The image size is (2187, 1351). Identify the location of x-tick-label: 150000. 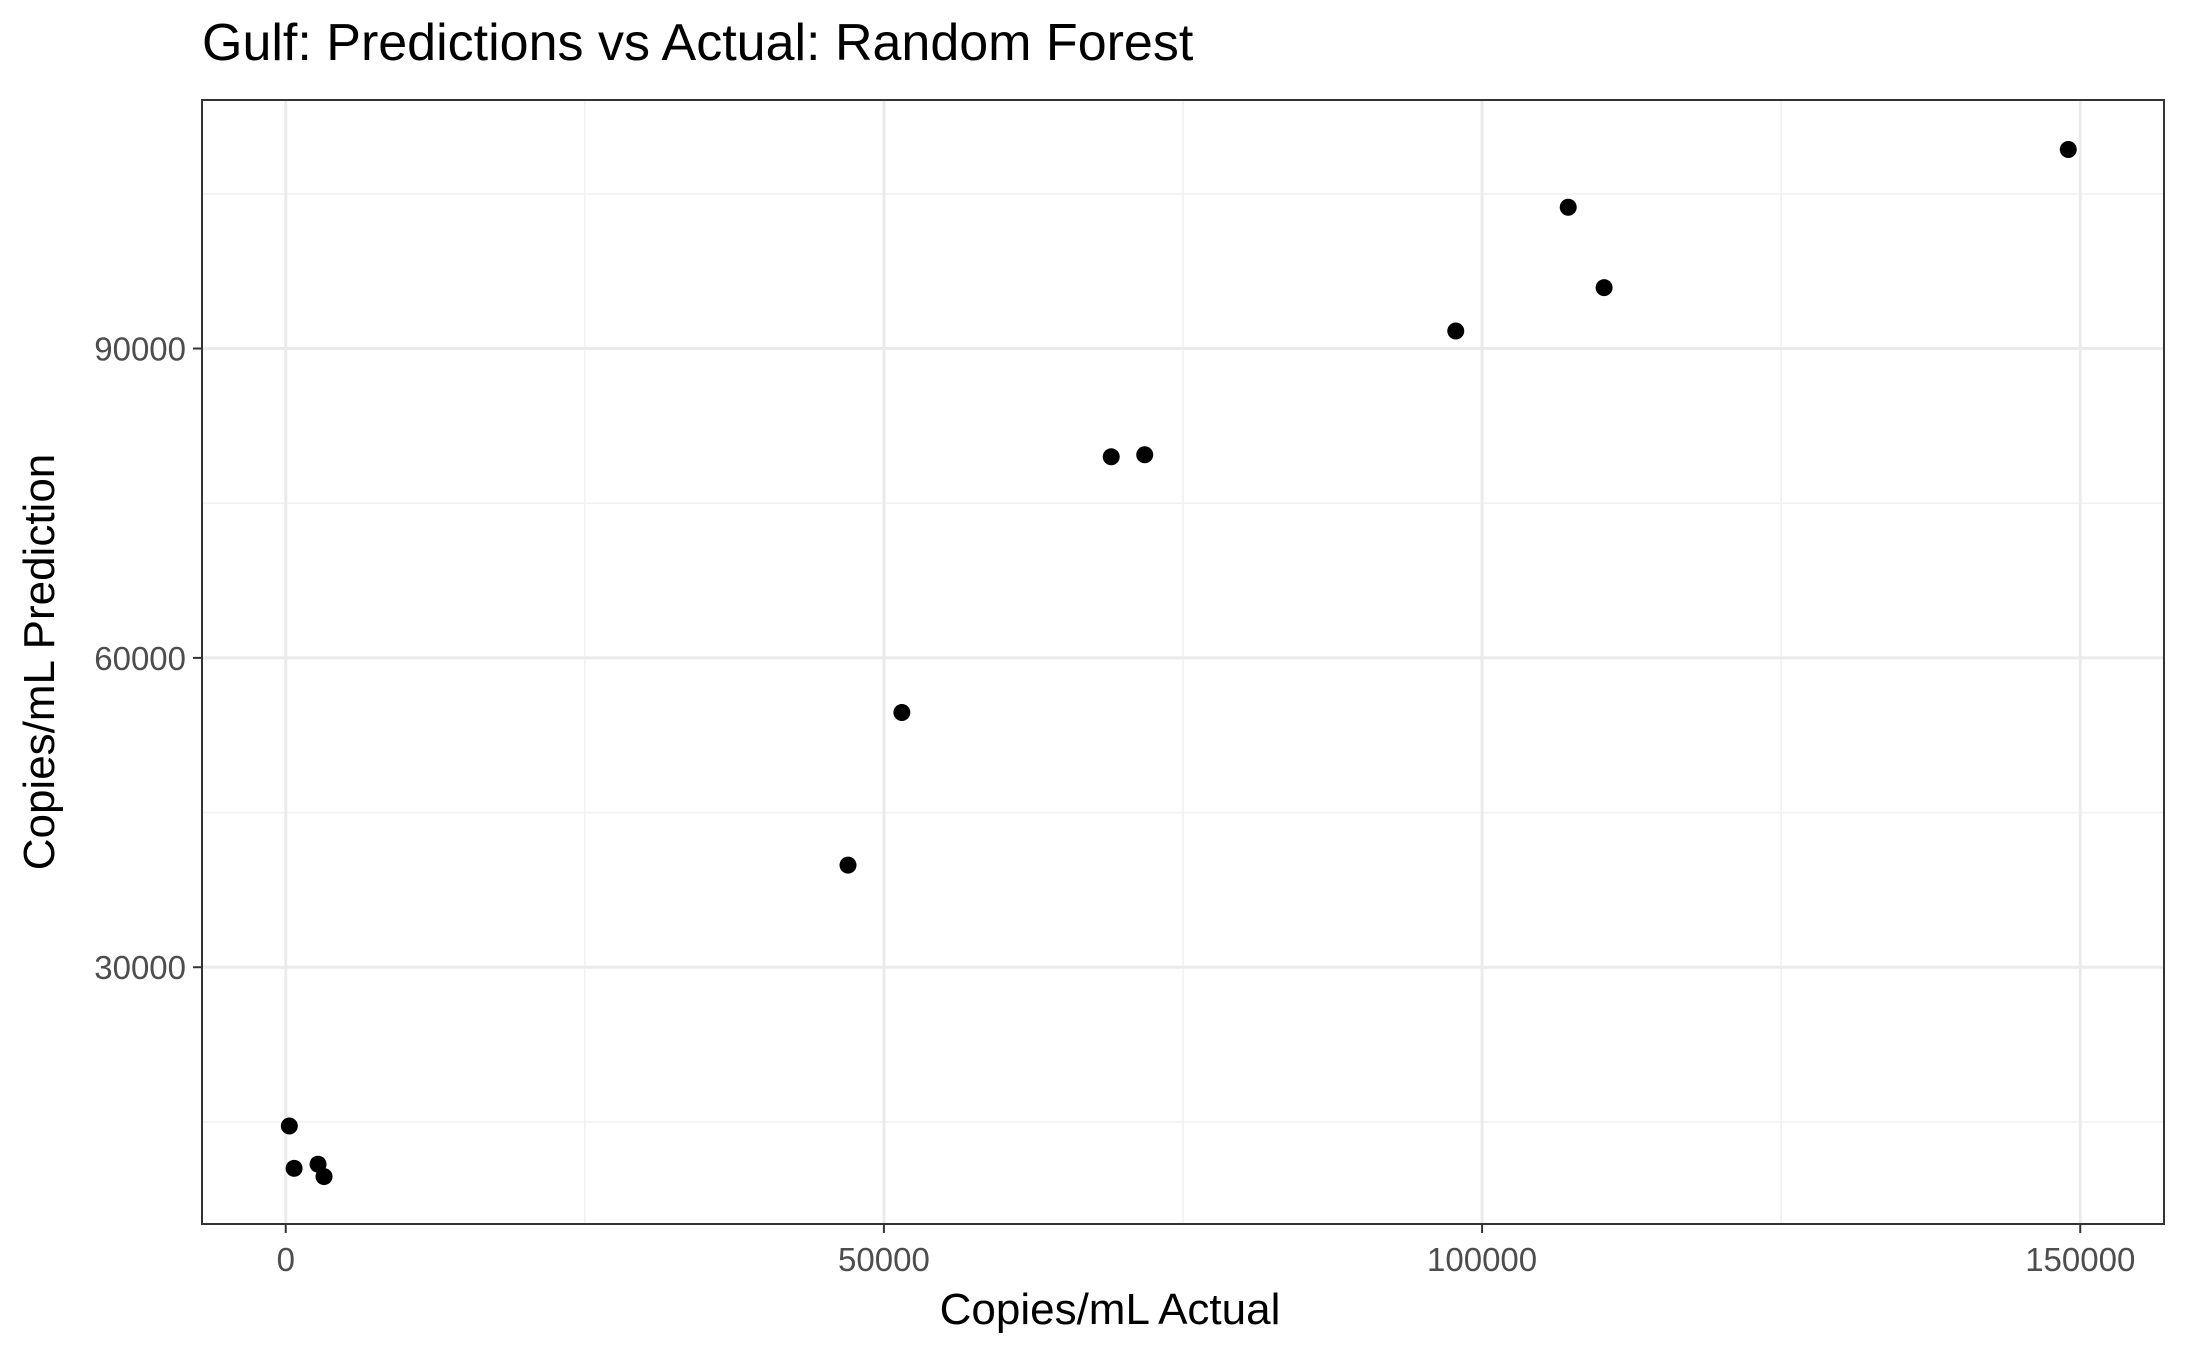
(2080, 1259).